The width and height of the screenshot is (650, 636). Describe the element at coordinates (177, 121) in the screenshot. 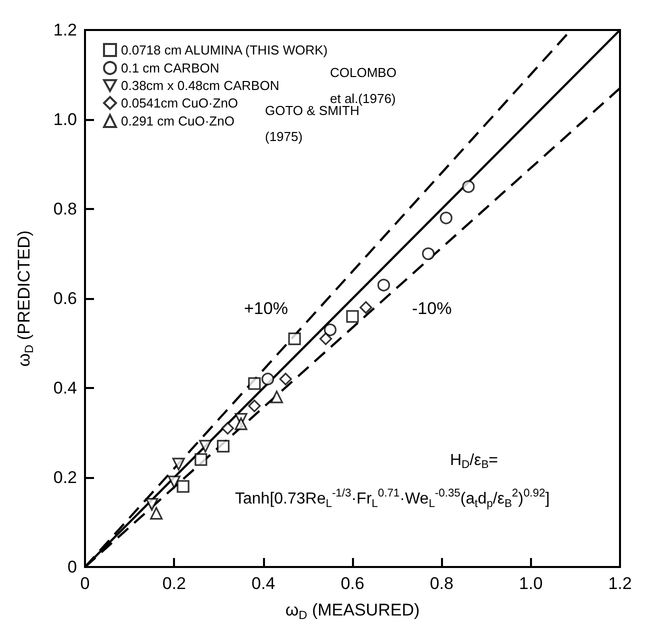

I see `legend-label: 0.291 cm CuO·ZnO` at that location.